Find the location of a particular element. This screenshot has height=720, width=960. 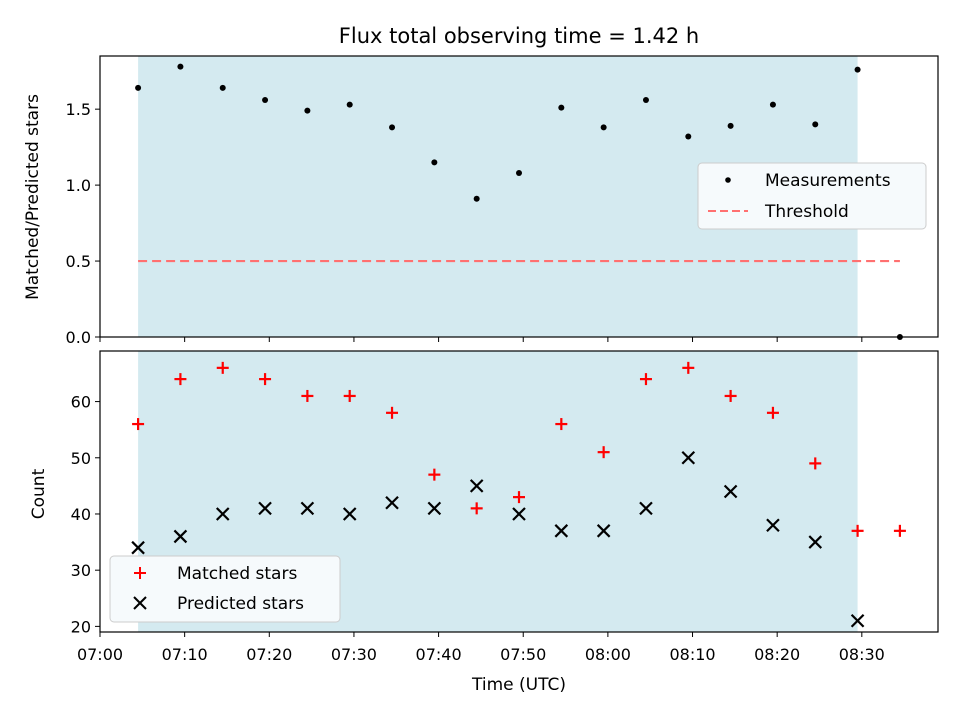

top-legend: Measurements Threshold is located at coordinates (812, 196).